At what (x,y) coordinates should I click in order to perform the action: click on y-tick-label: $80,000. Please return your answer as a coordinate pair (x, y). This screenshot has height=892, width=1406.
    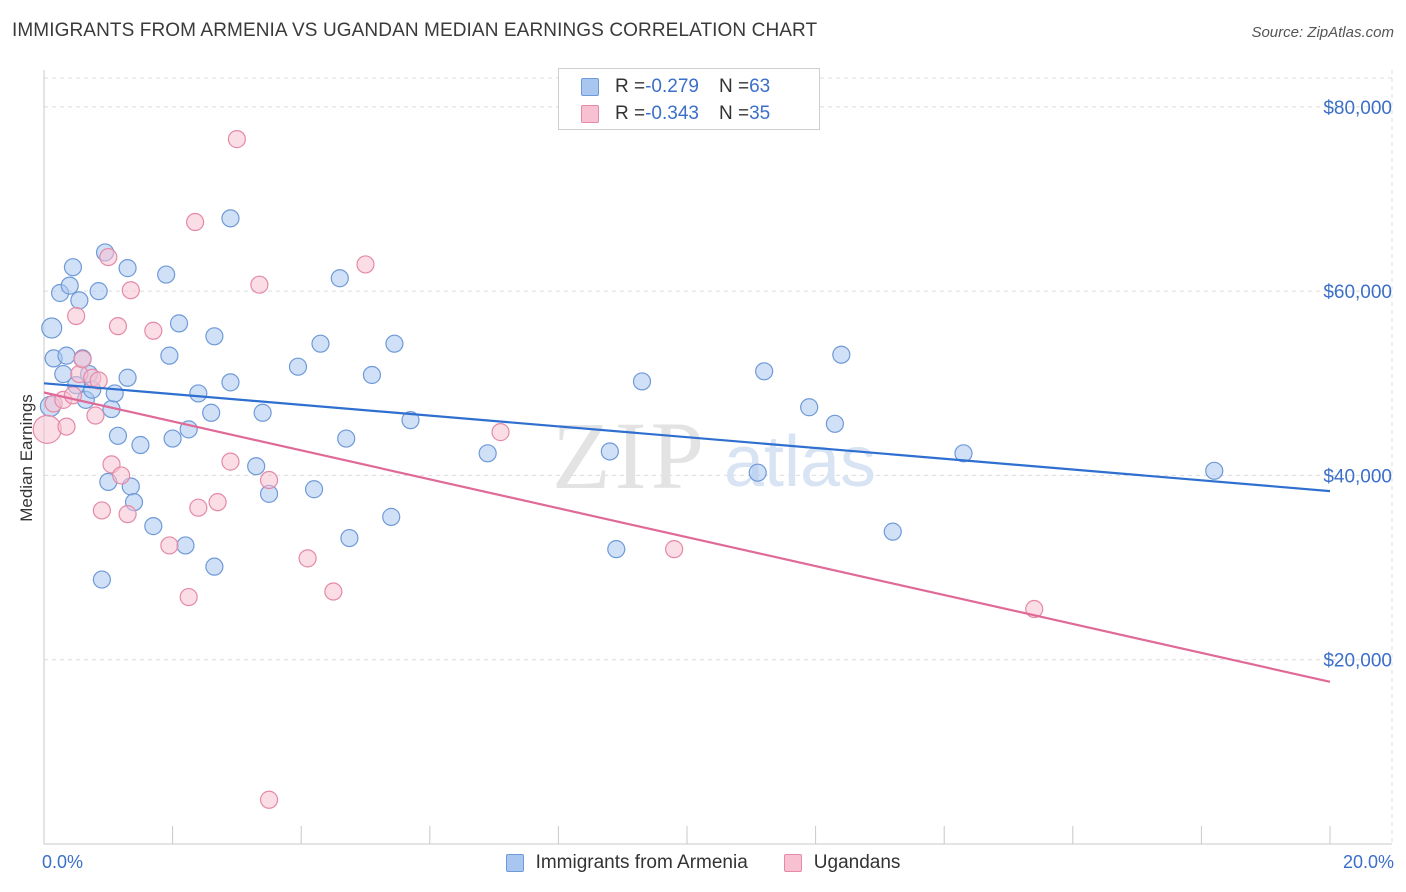
    Looking at the image, I should click on (1357, 108).